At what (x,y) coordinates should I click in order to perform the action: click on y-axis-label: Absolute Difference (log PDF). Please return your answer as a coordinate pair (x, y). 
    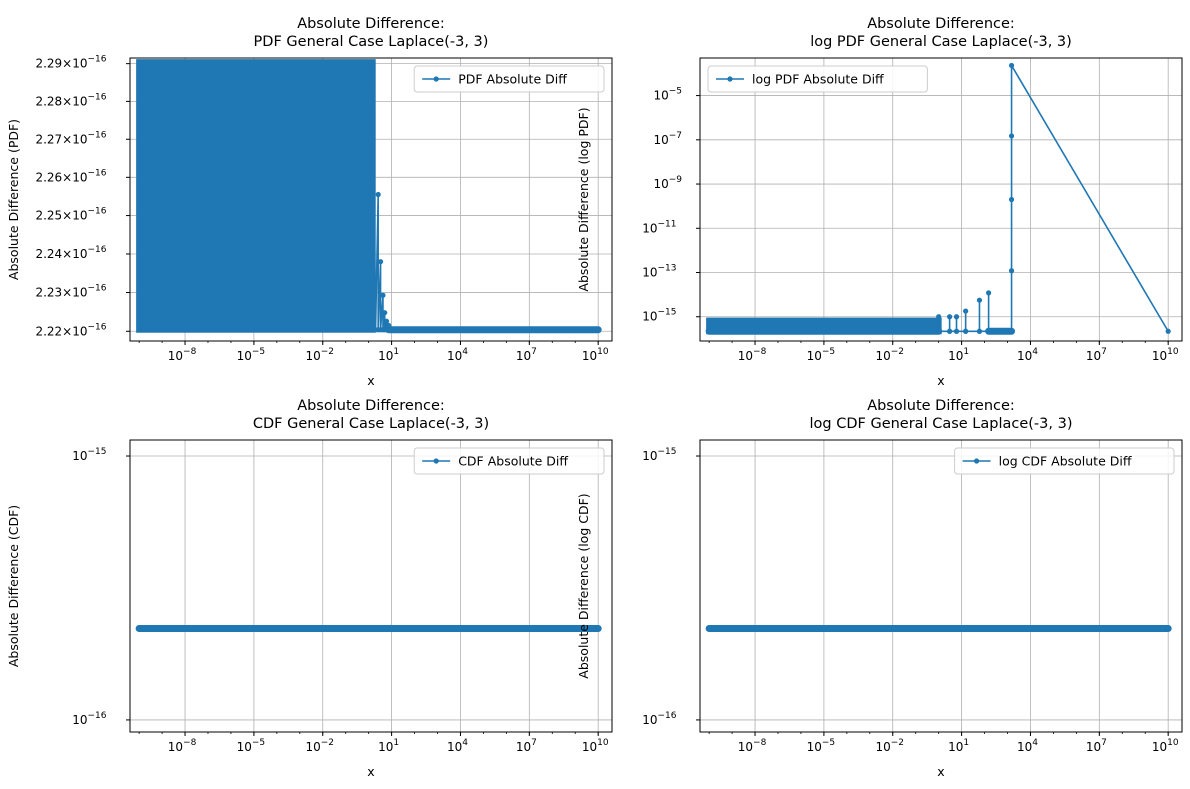
    Looking at the image, I should click on (583, 199).